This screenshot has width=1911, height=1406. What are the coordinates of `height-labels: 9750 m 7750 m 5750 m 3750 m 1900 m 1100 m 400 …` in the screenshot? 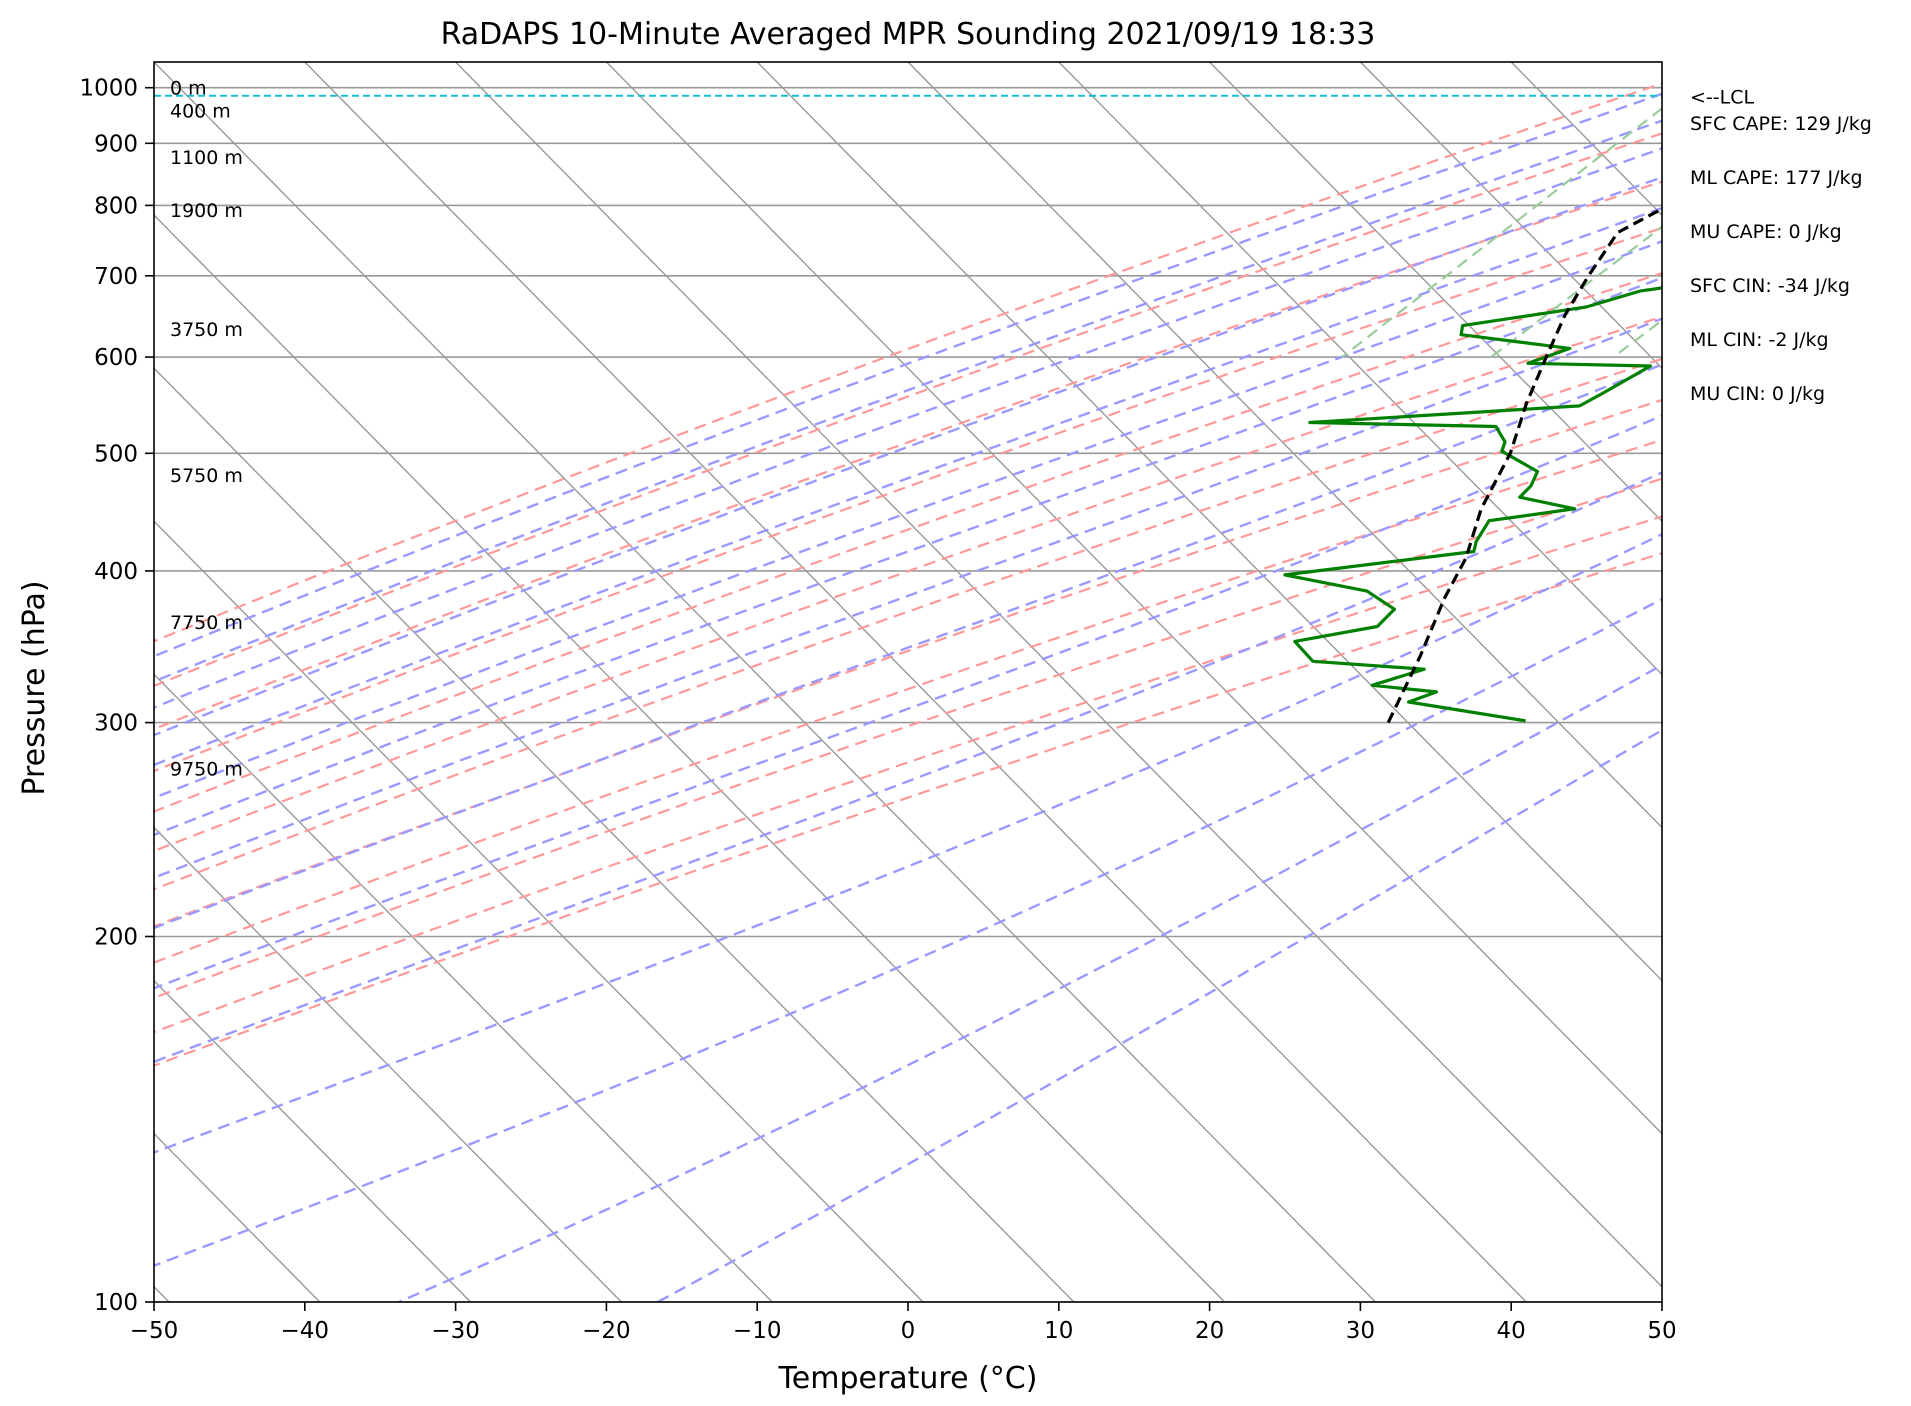 It's located at (206, 429).